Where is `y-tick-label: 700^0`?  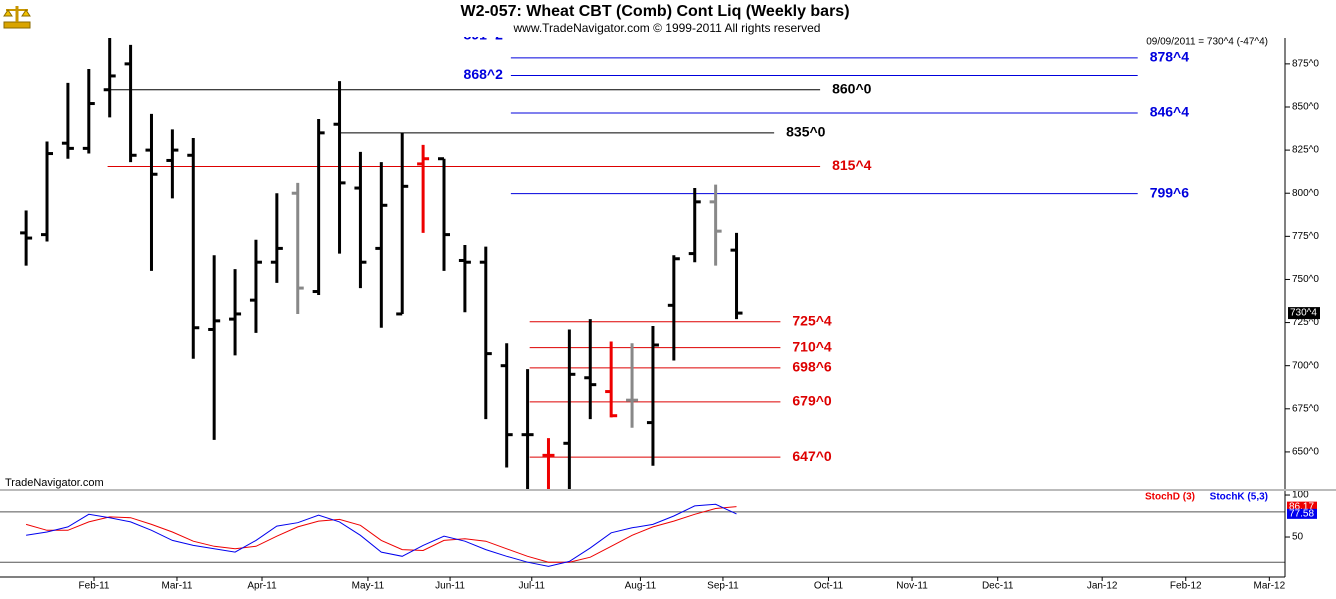 y-tick-label: 700^0 is located at coordinates (1305, 365).